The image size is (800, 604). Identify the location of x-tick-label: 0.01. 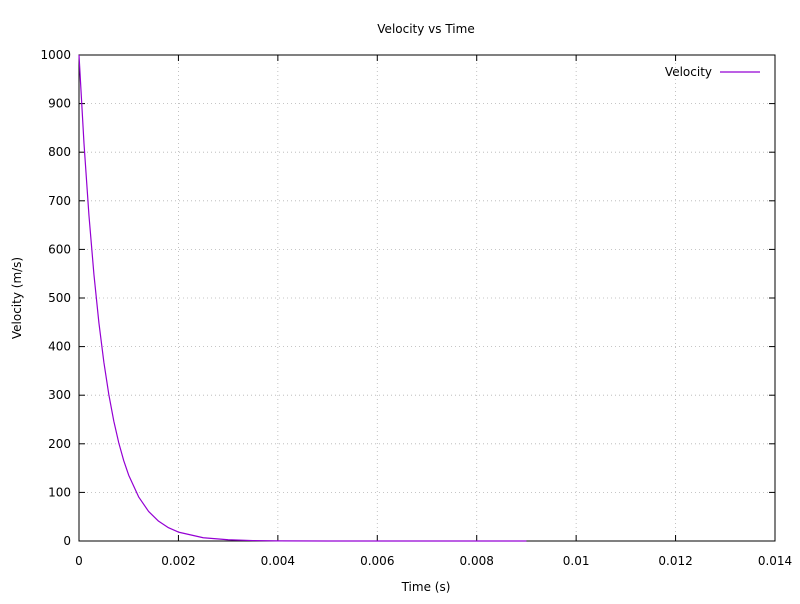
(576, 561).